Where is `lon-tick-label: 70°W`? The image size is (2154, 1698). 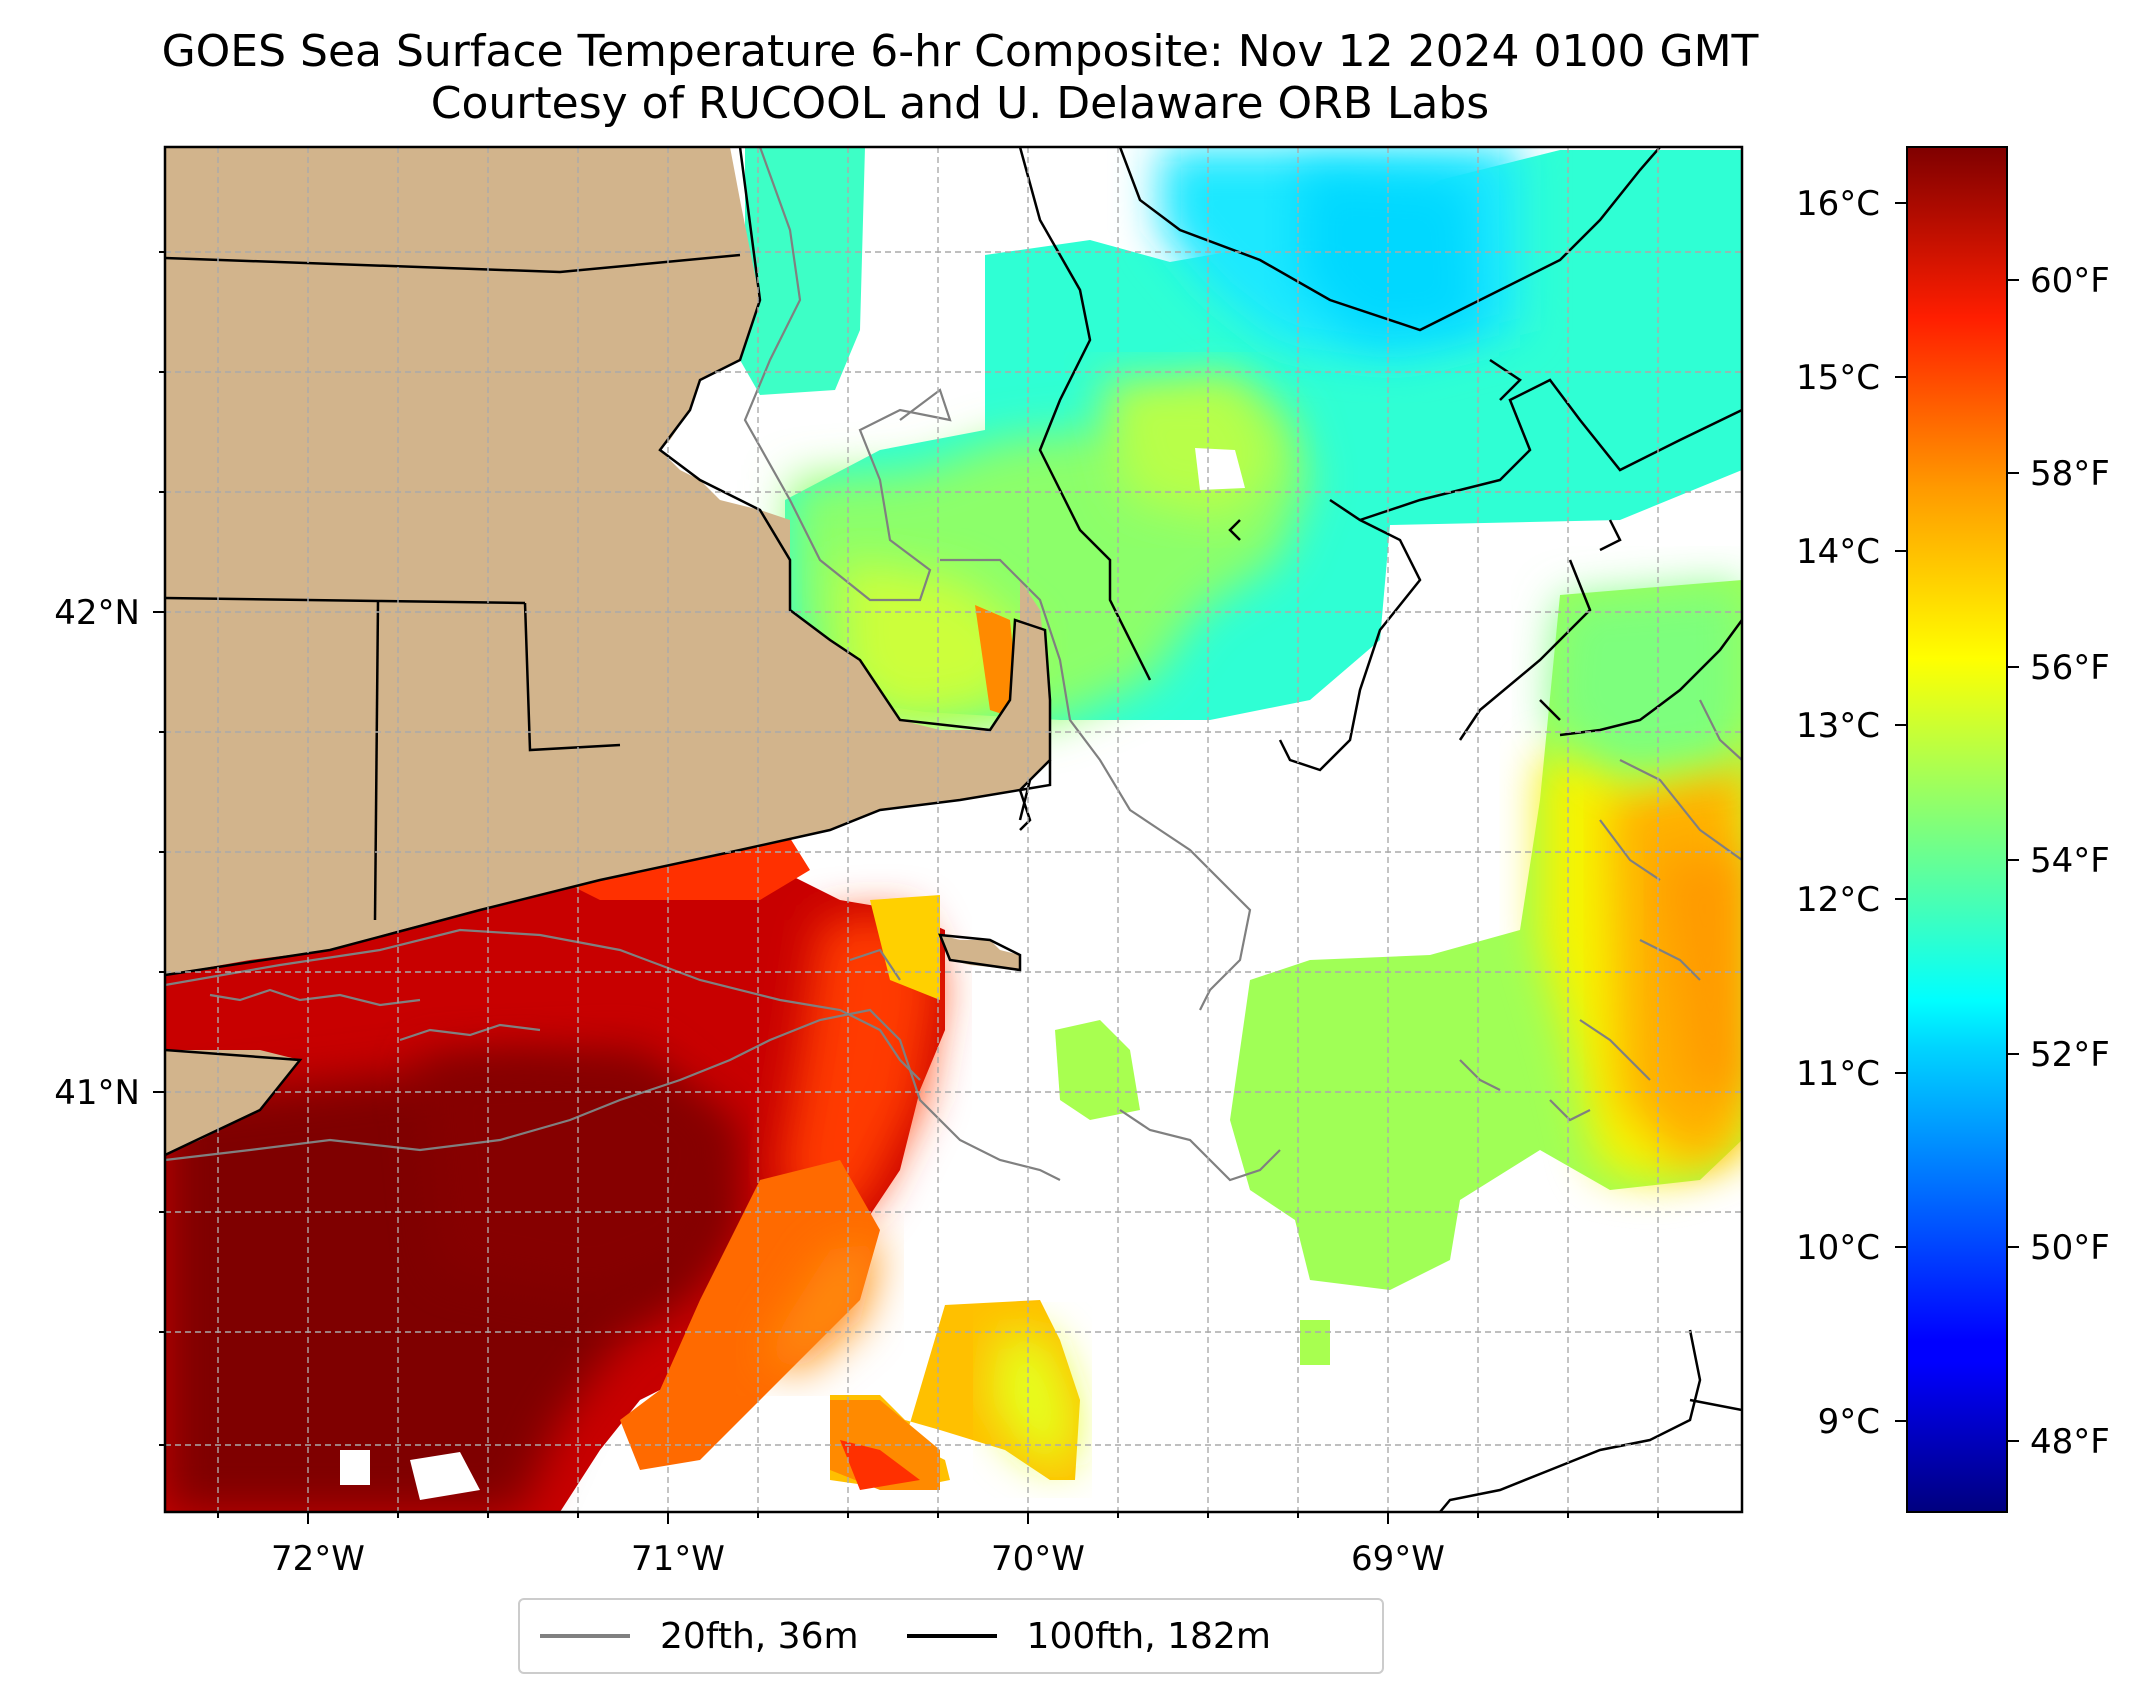 lon-tick-label: 70°W is located at coordinates (1038, 1559).